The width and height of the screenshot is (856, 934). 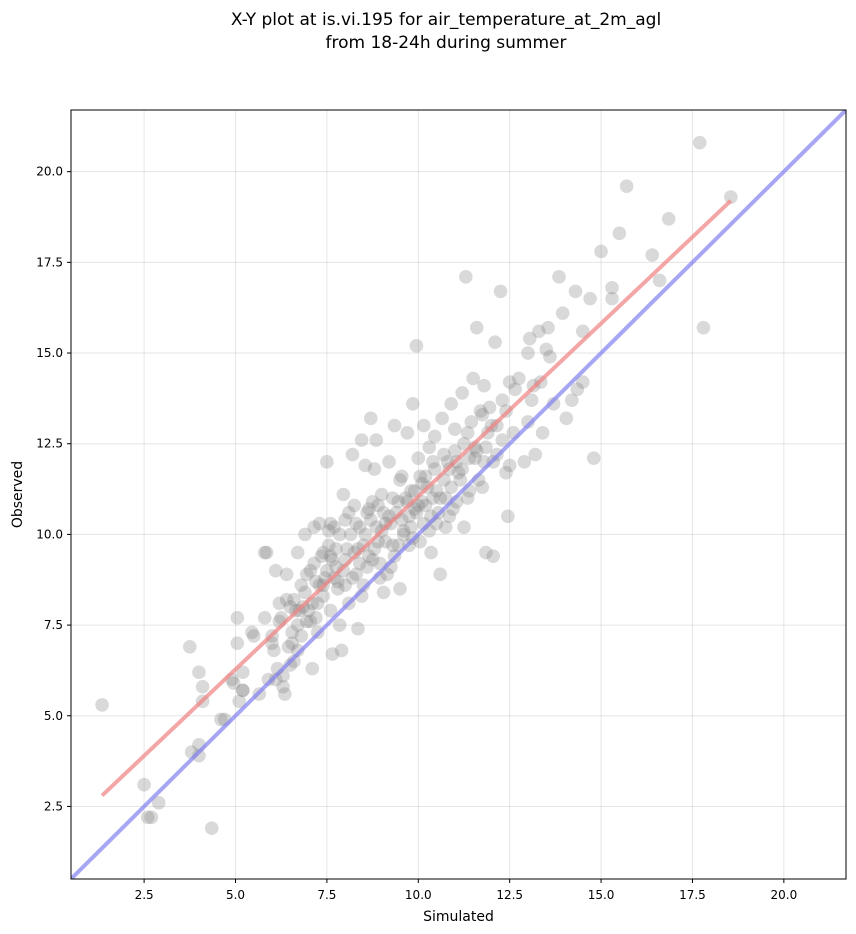 I want to click on x-tick-label: 15.0, so click(x=601, y=895).